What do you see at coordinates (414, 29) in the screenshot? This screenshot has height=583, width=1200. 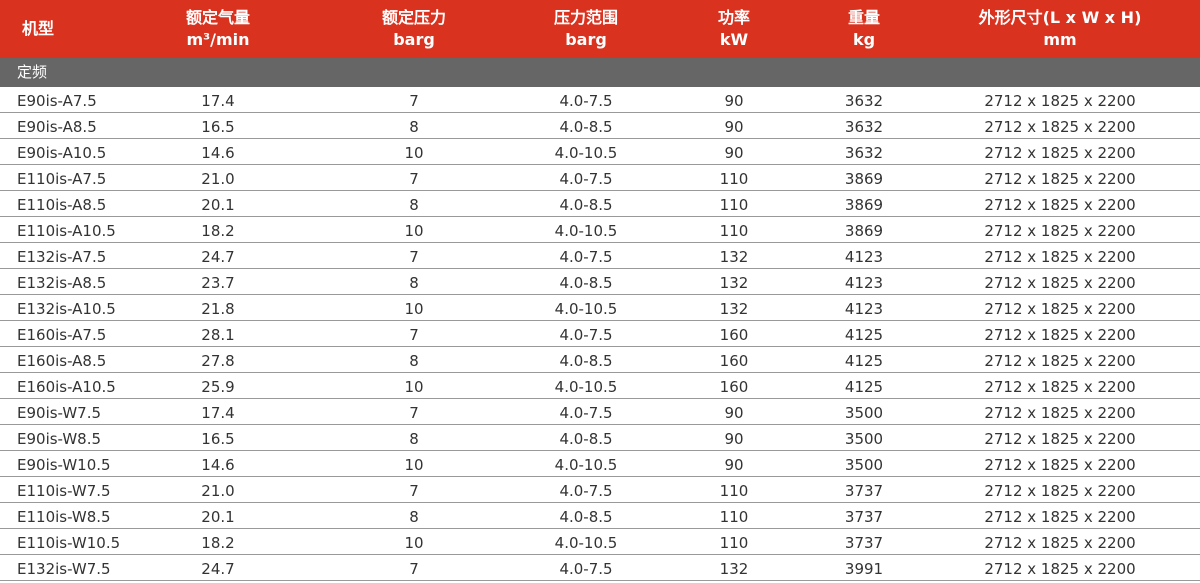 I see `header-cell: 额定压力 barg` at bounding box center [414, 29].